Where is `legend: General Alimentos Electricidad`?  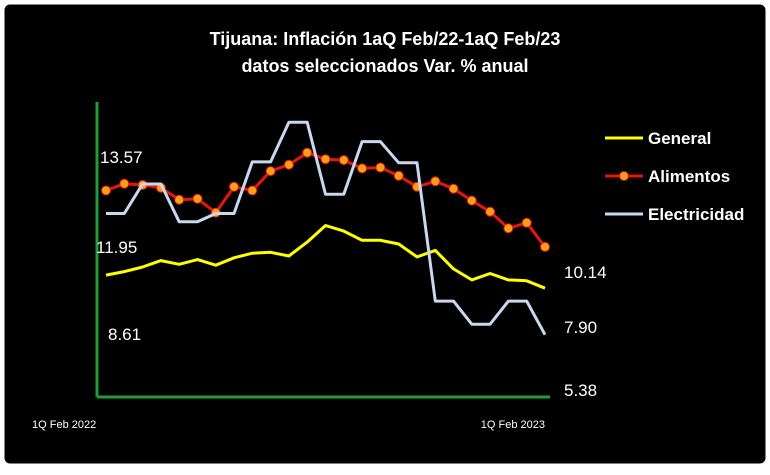
legend: General Alimentos Electricidad is located at coordinates (674, 176).